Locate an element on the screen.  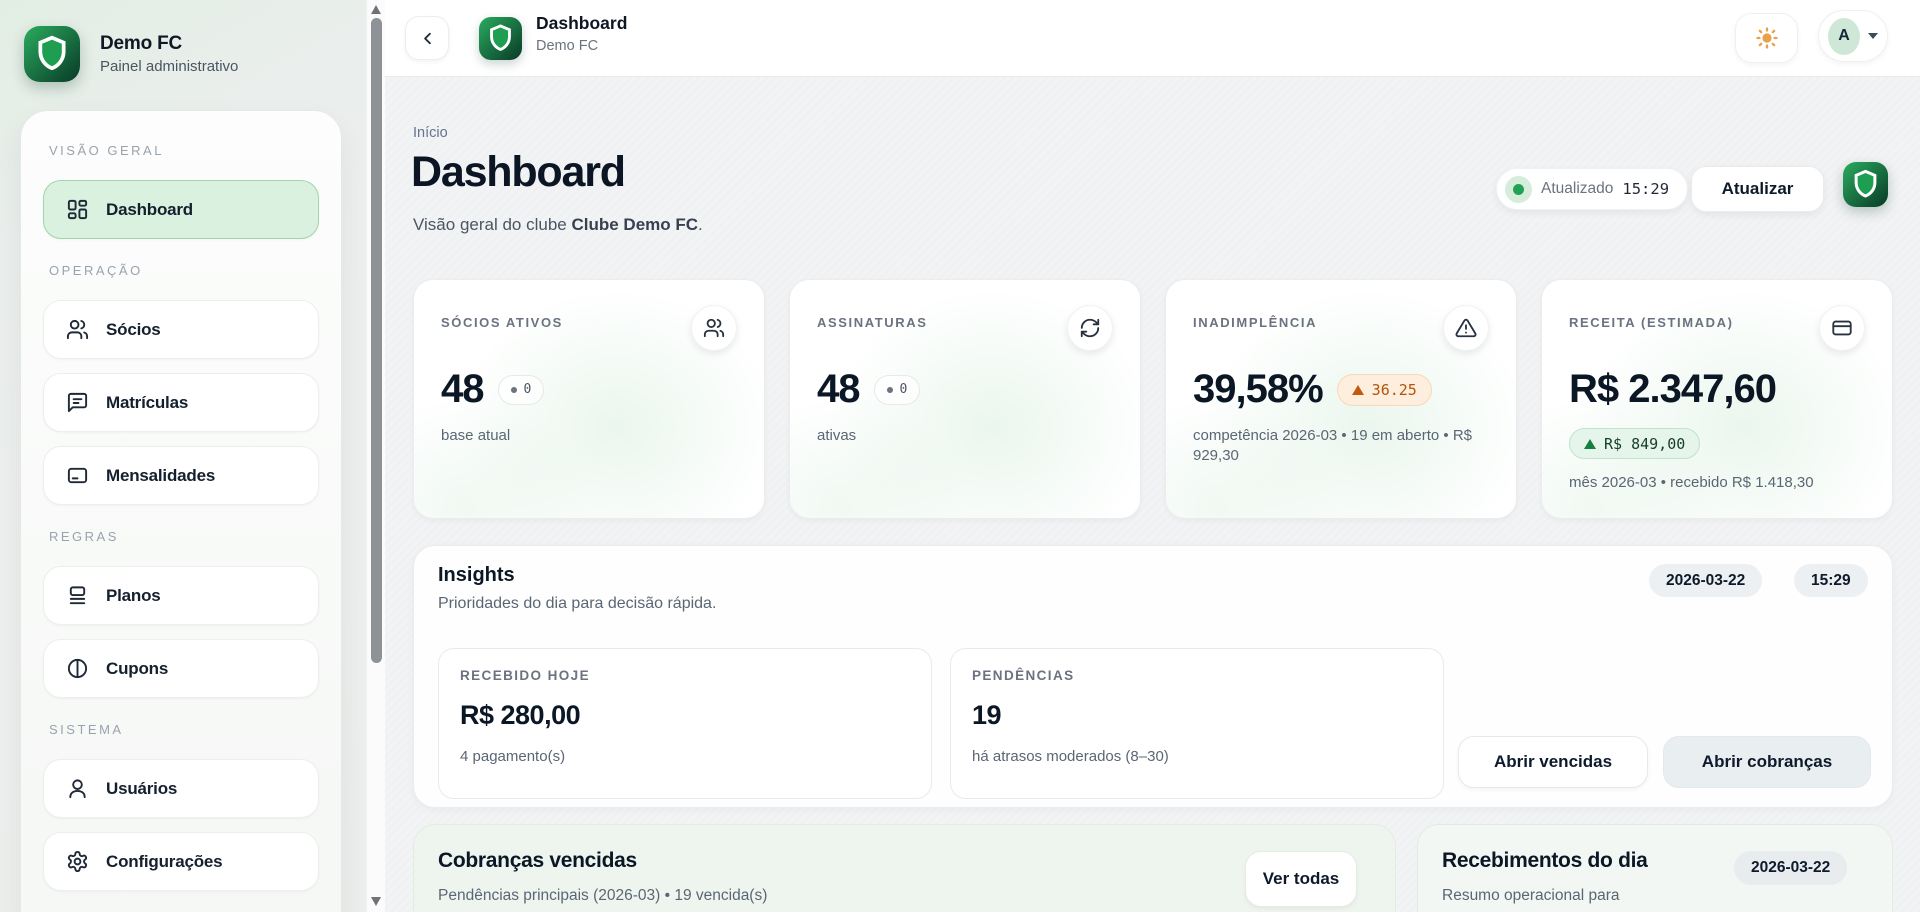
kpi-description: ativas is located at coordinates (837, 435).